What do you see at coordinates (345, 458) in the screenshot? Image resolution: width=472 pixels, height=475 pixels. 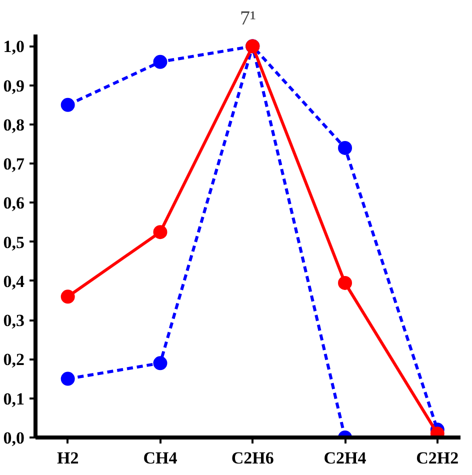 I see `x-tick-label: C2H4` at bounding box center [345, 458].